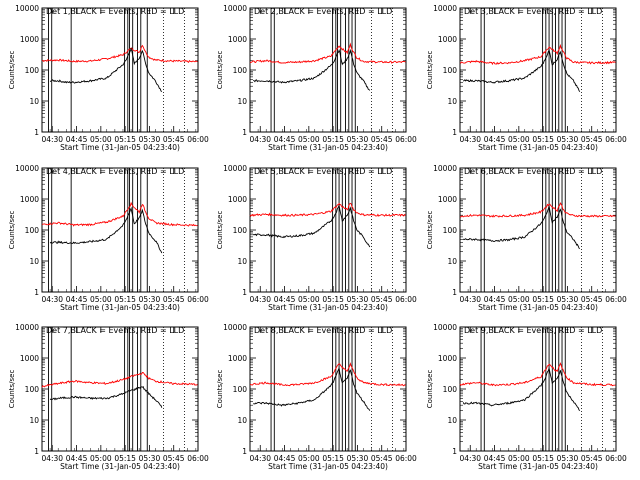  Describe the element at coordinates (115, 11) in the screenshot. I see `chart-title: Det 1,BLACK = Events, RED = LLD` at that location.